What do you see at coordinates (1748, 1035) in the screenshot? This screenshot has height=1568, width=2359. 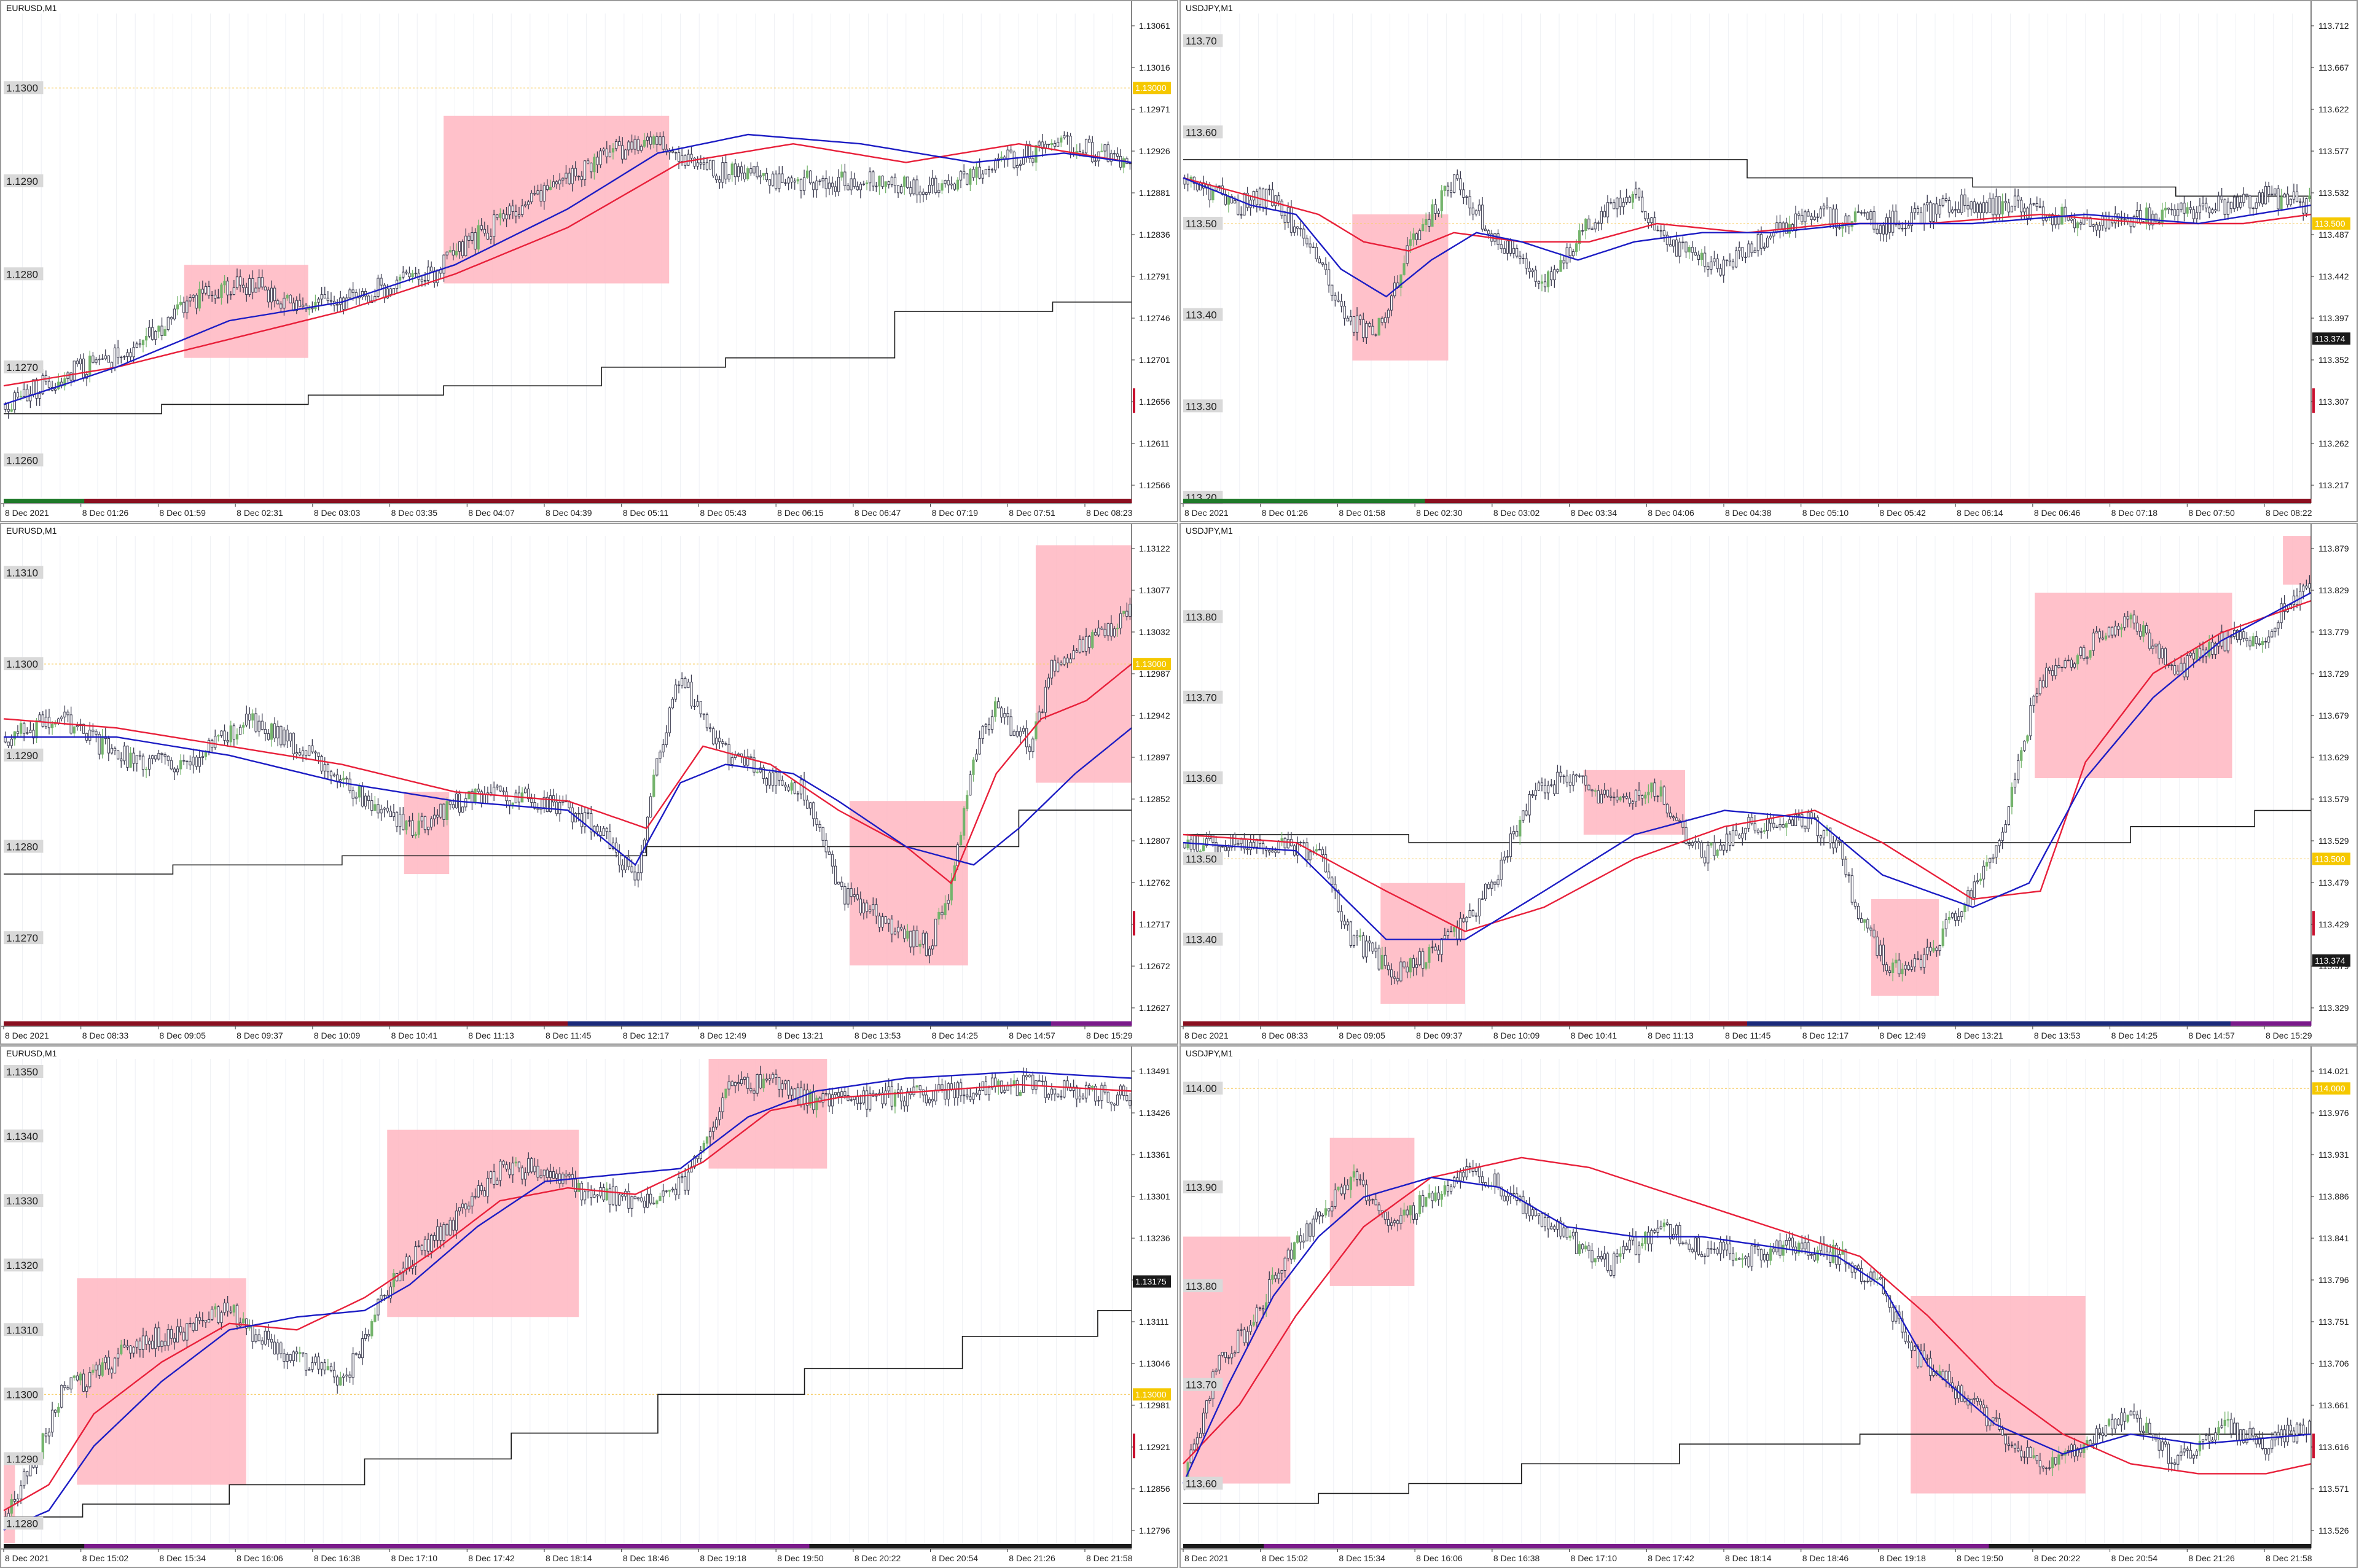 I see `x-tick-label: 8 Dec 11:45` at bounding box center [1748, 1035].